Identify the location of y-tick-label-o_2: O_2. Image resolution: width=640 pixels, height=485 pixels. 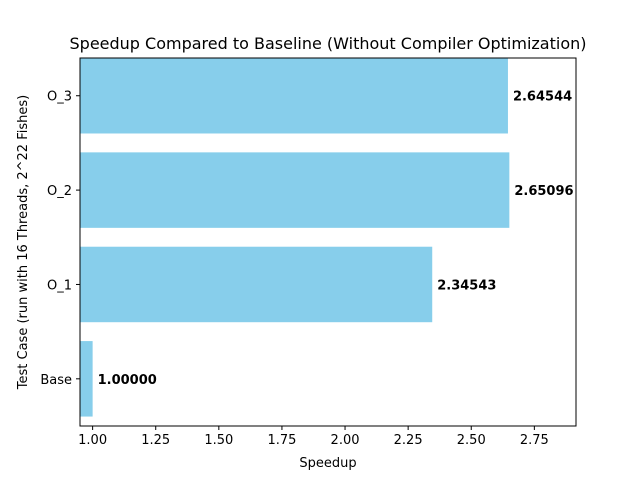
(59, 191).